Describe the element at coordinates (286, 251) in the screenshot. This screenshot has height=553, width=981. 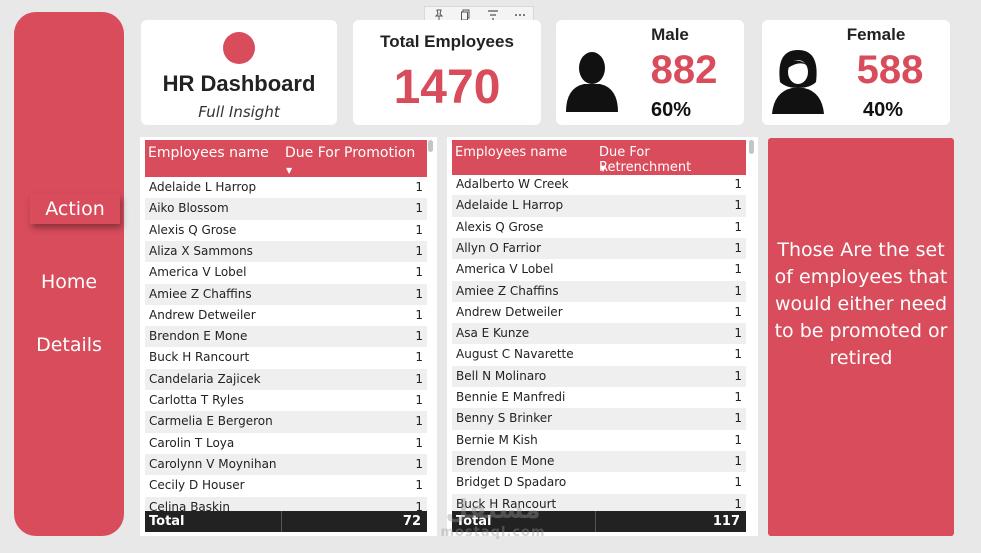
I see `table-row: Aliza X Sammons 1` at that location.